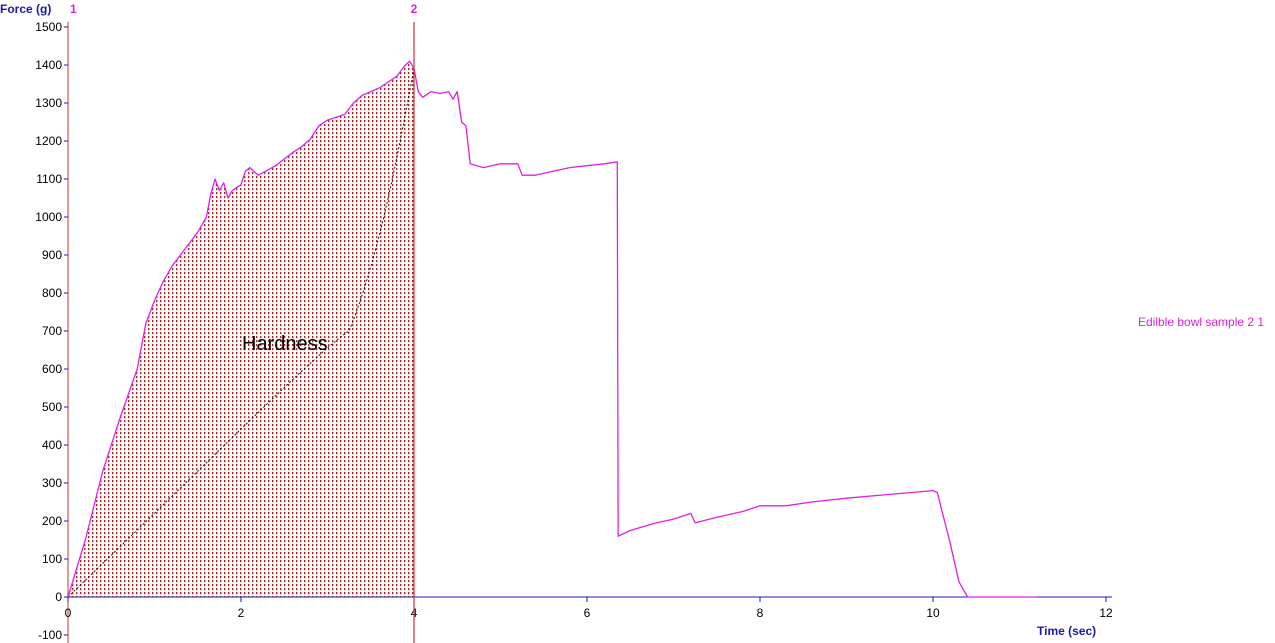 The height and width of the screenshot is (643, 1275). What do you see at coordinates (68, 613) in the screenshot?
I see `x-tick-label: 0` at bounding box center [68, 613].